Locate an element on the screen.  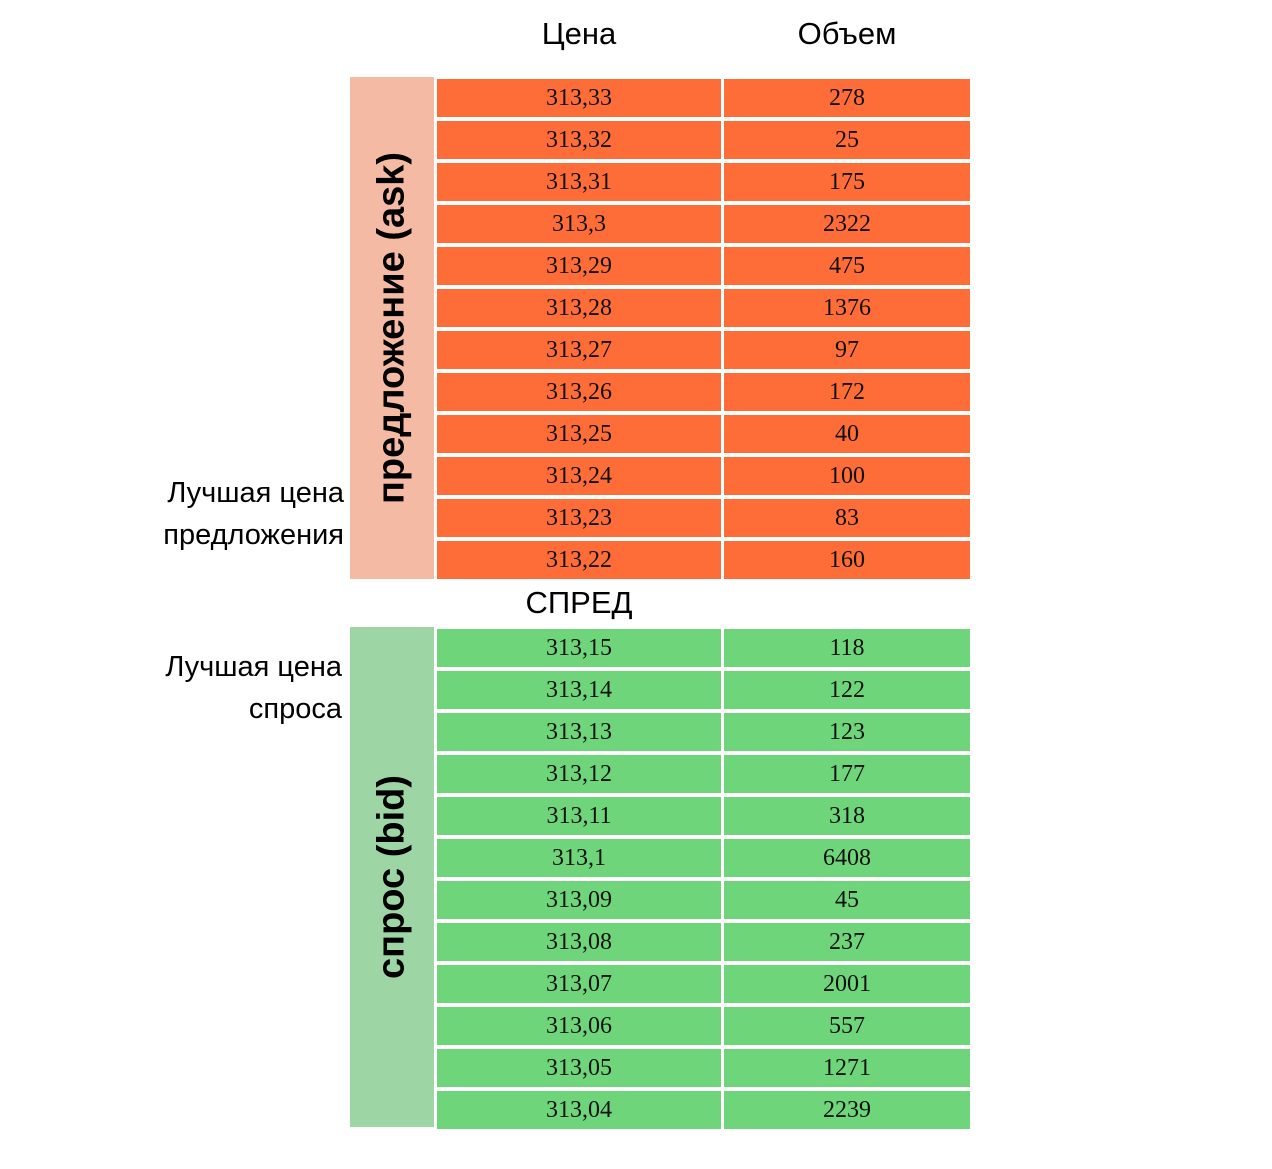
bid-volume-cell: 177 is located at coordinates (847, 774).